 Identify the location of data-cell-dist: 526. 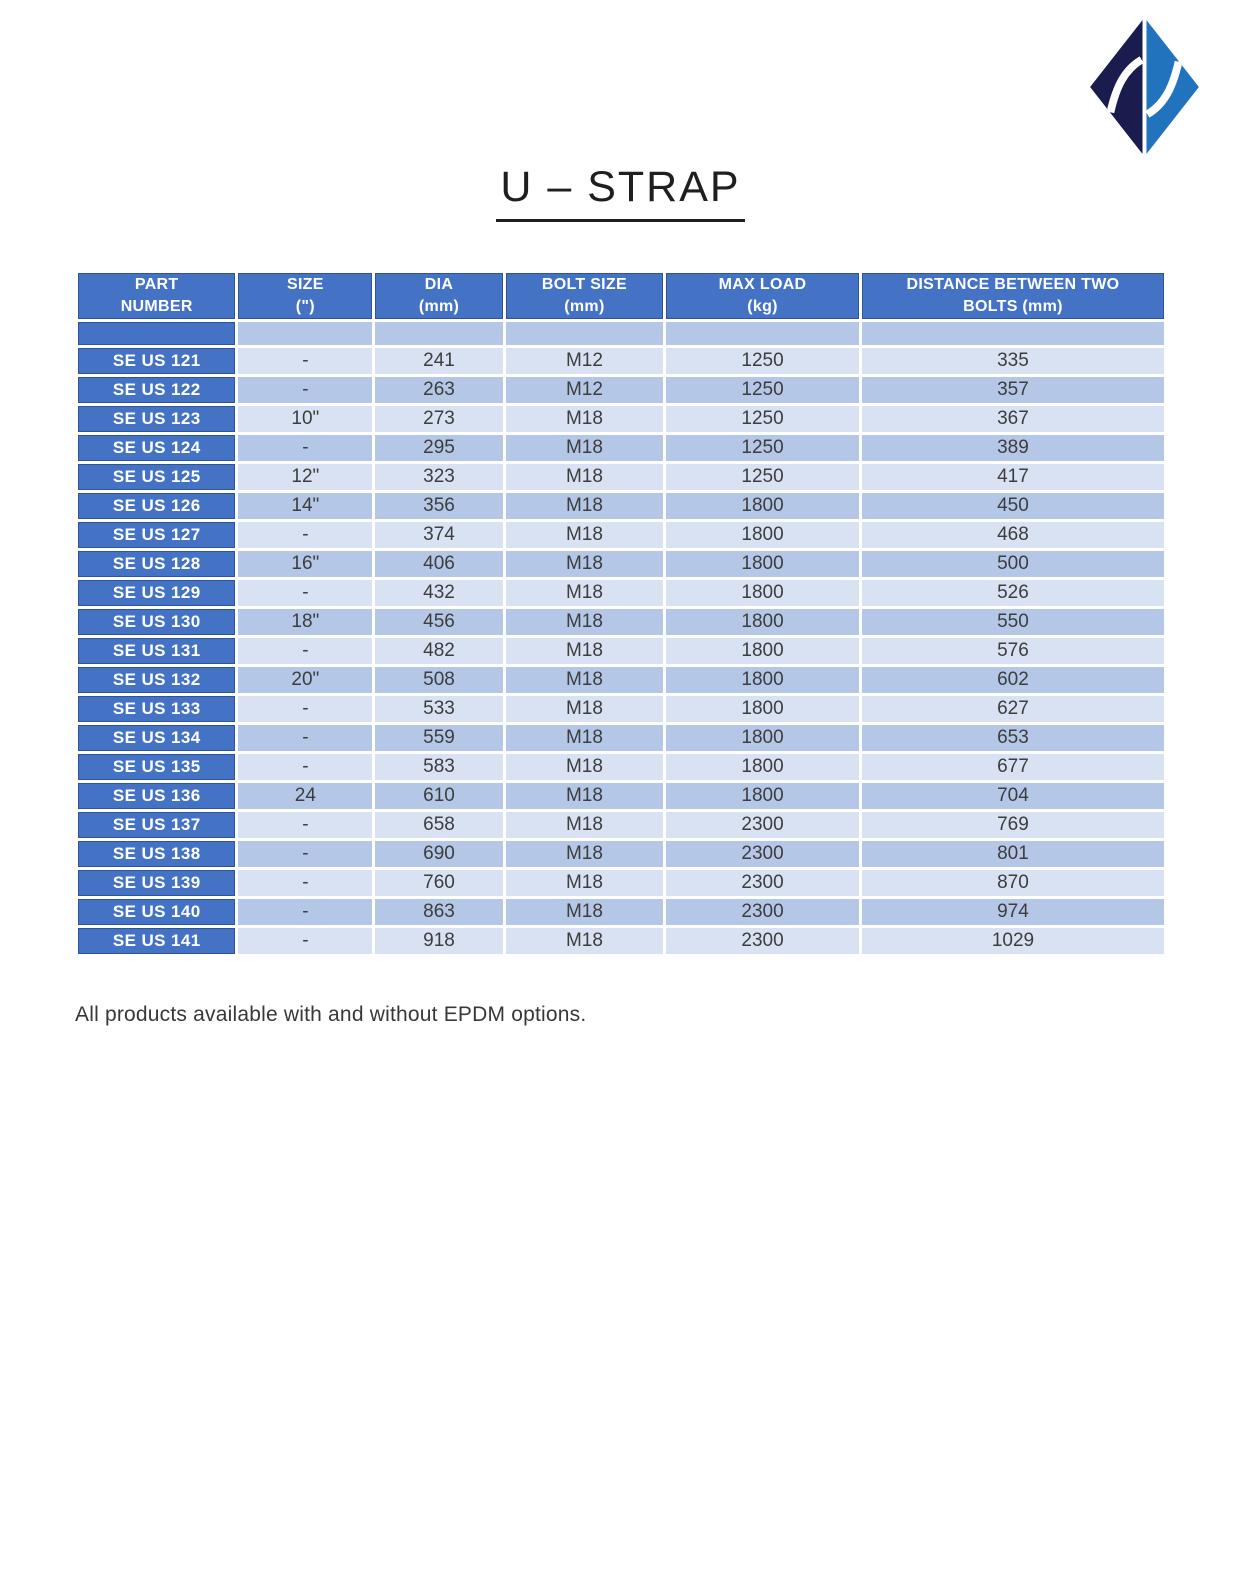
(1012, 593).